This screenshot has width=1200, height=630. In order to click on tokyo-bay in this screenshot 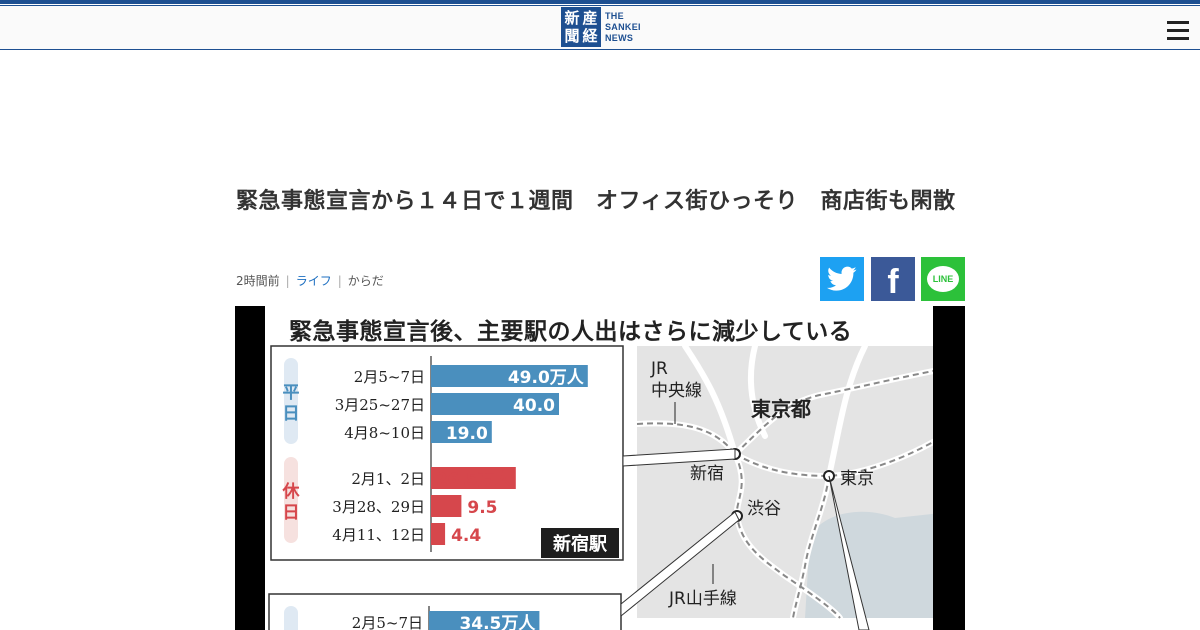, I will do `click(869, 564)`.